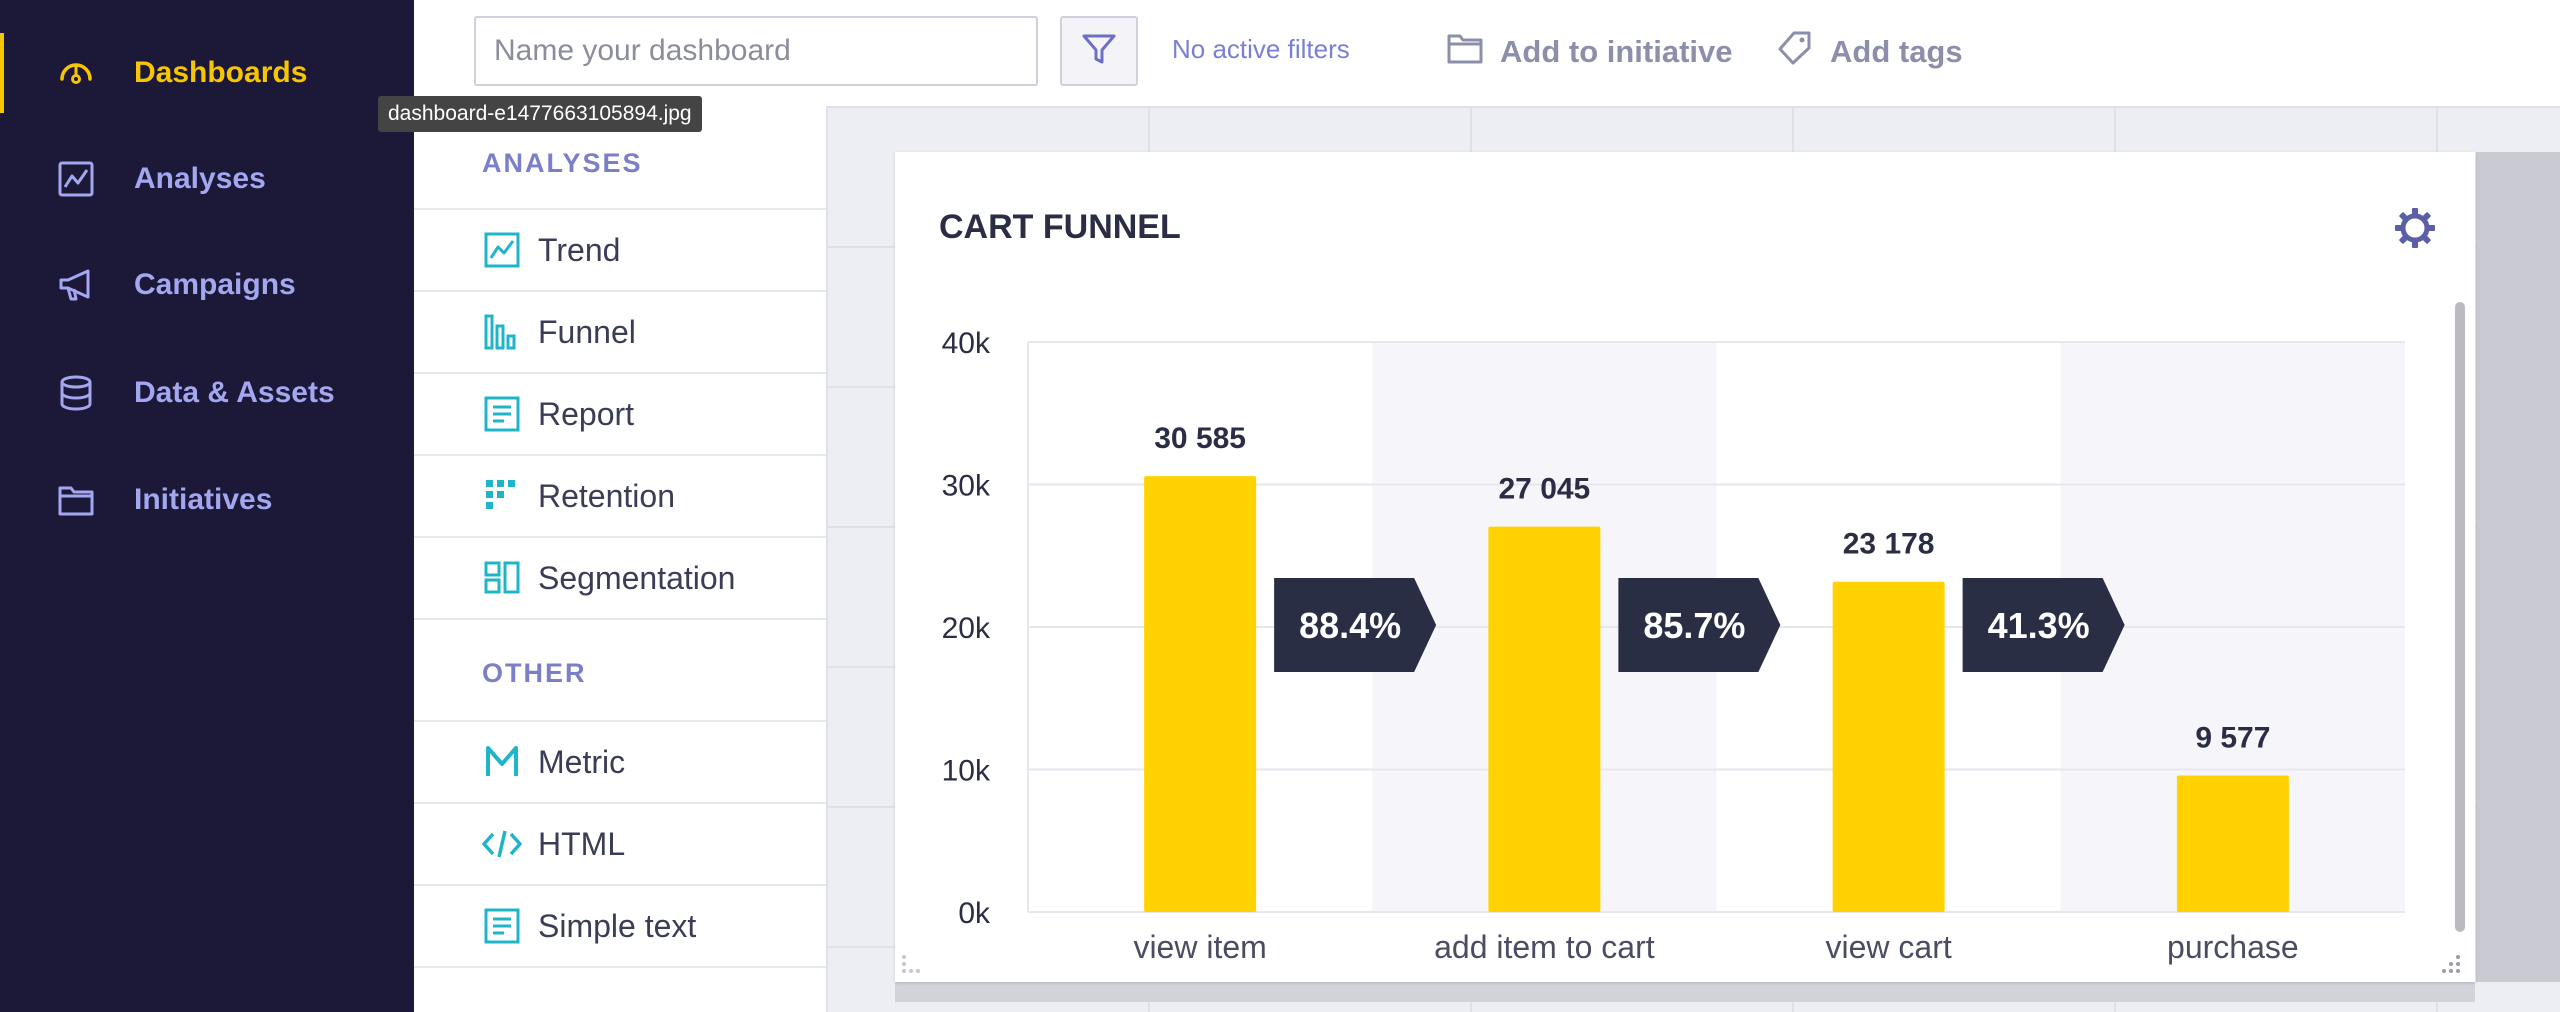  Describe the element at coordinates (2460, 617) in the screenshot. I see `widget-scrollbar` at that location.